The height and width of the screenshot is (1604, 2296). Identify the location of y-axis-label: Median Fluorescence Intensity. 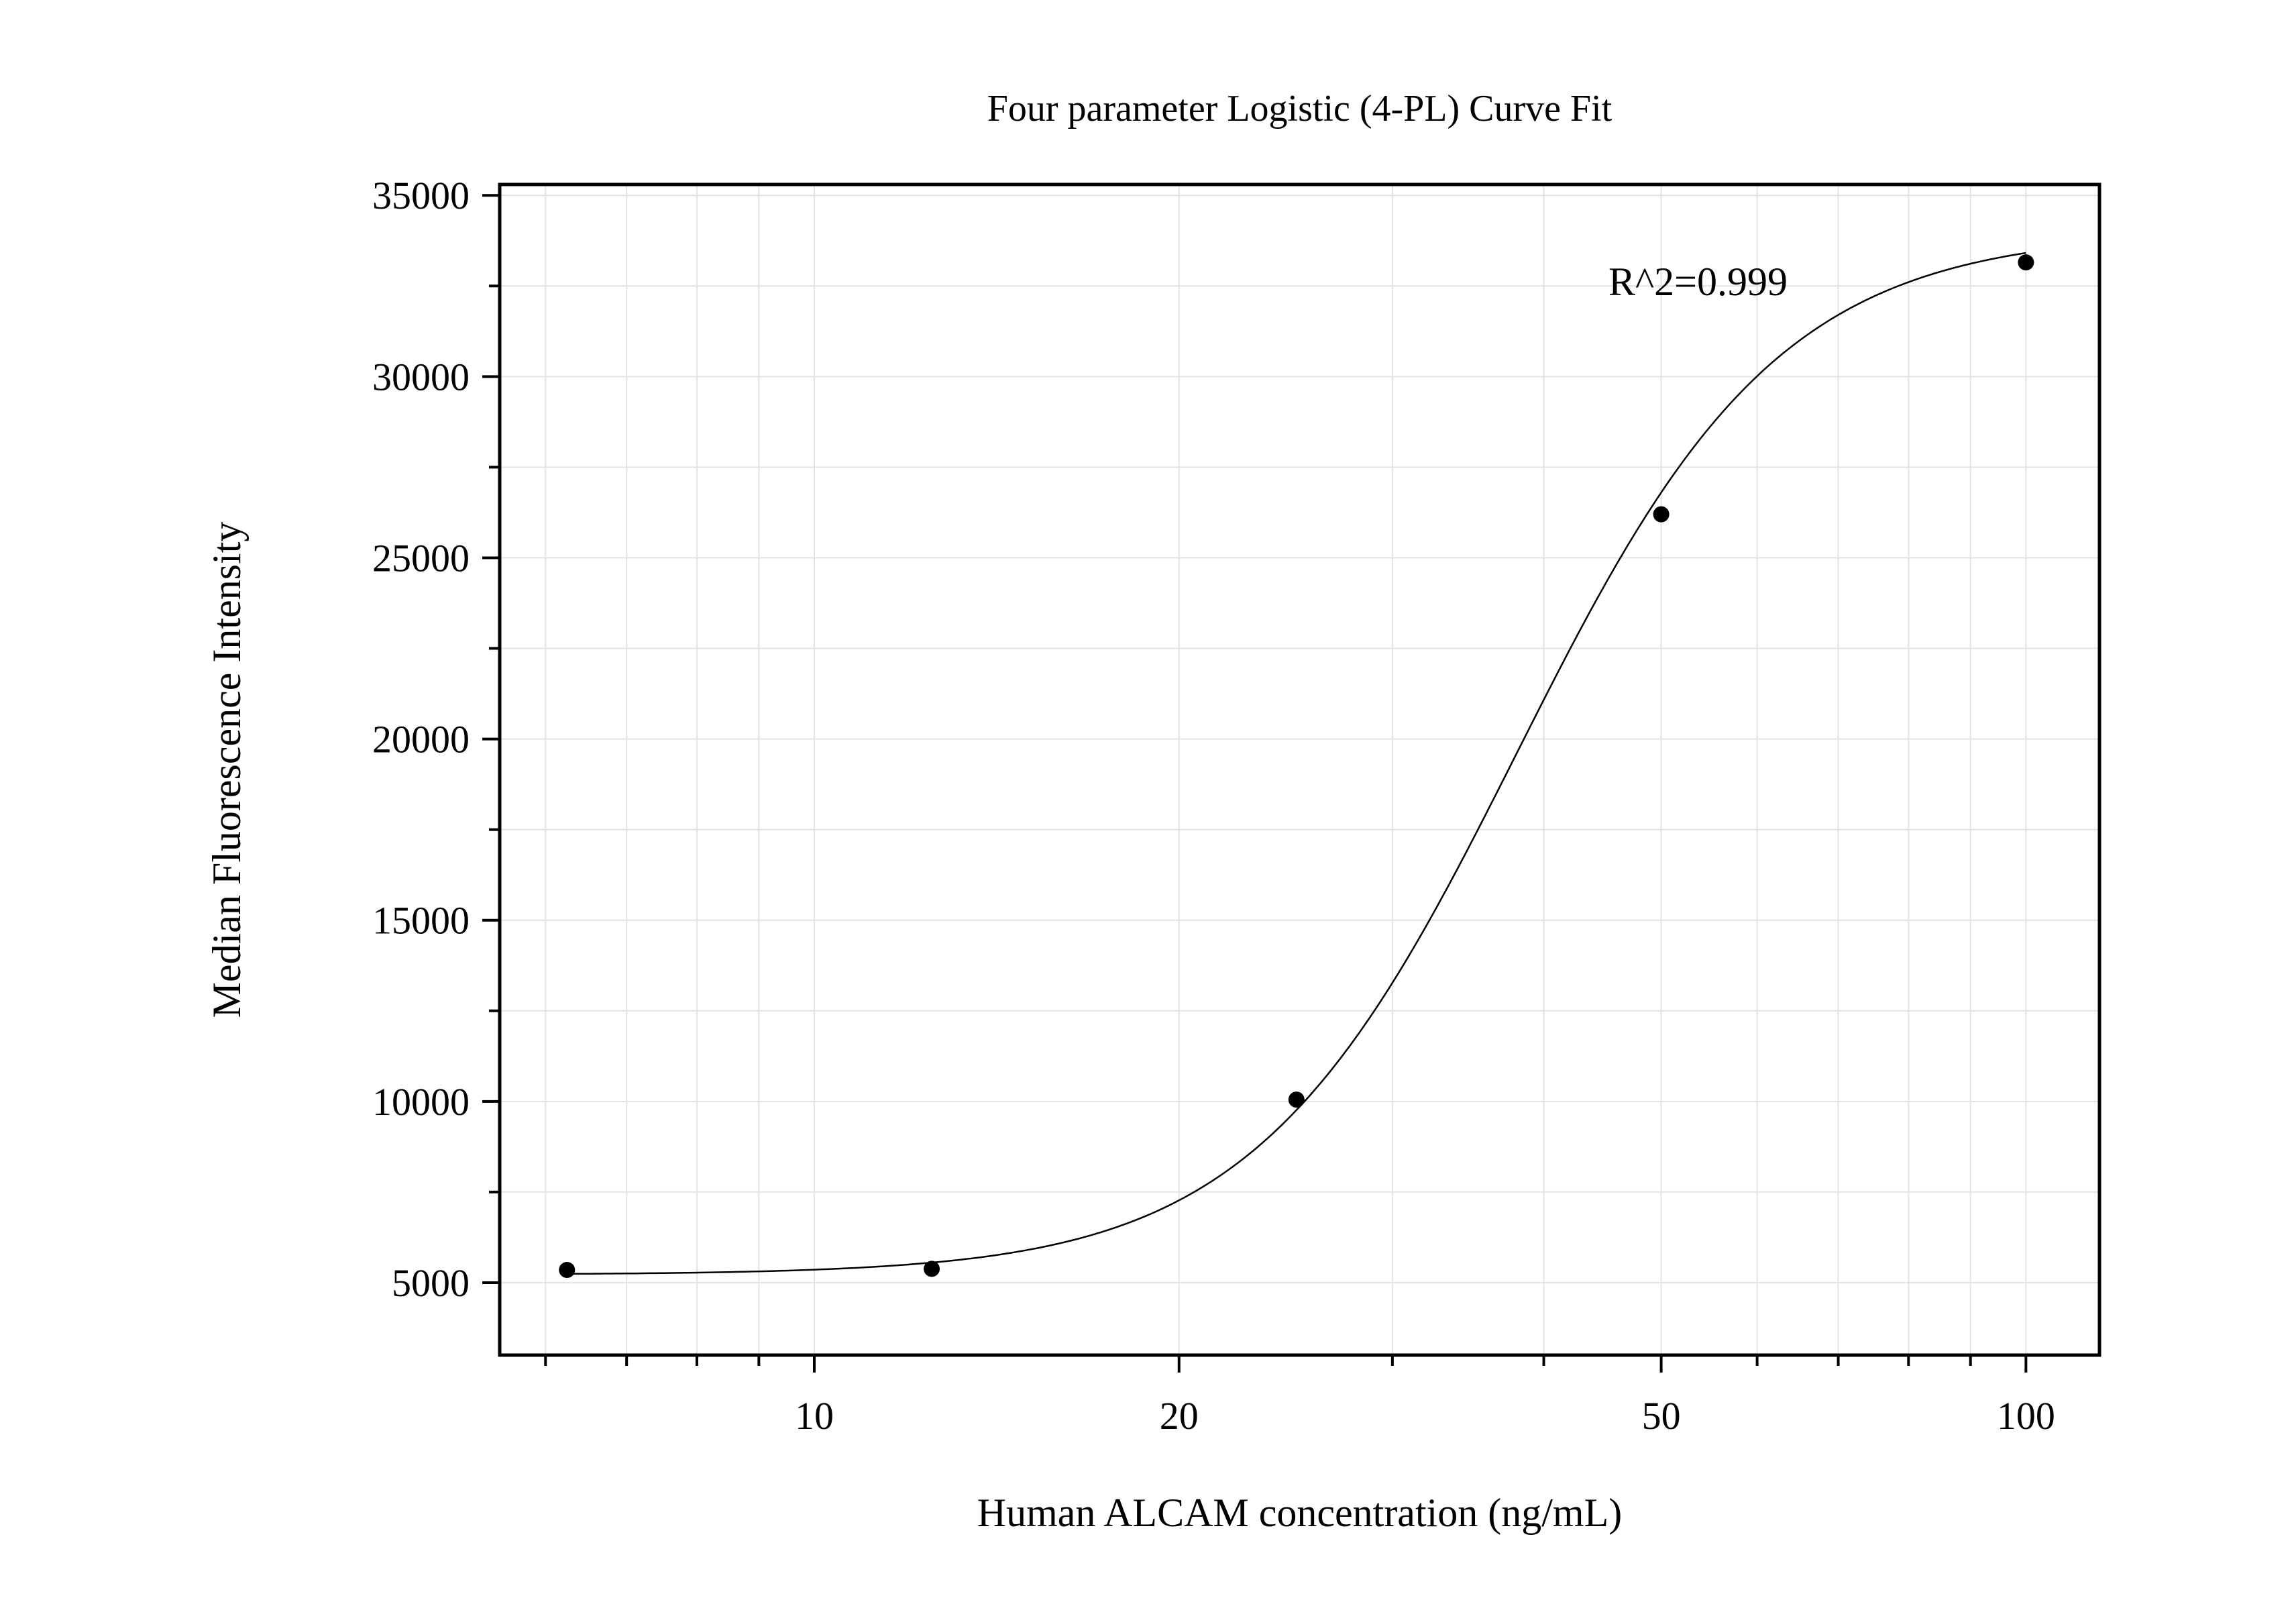
(227, 770).